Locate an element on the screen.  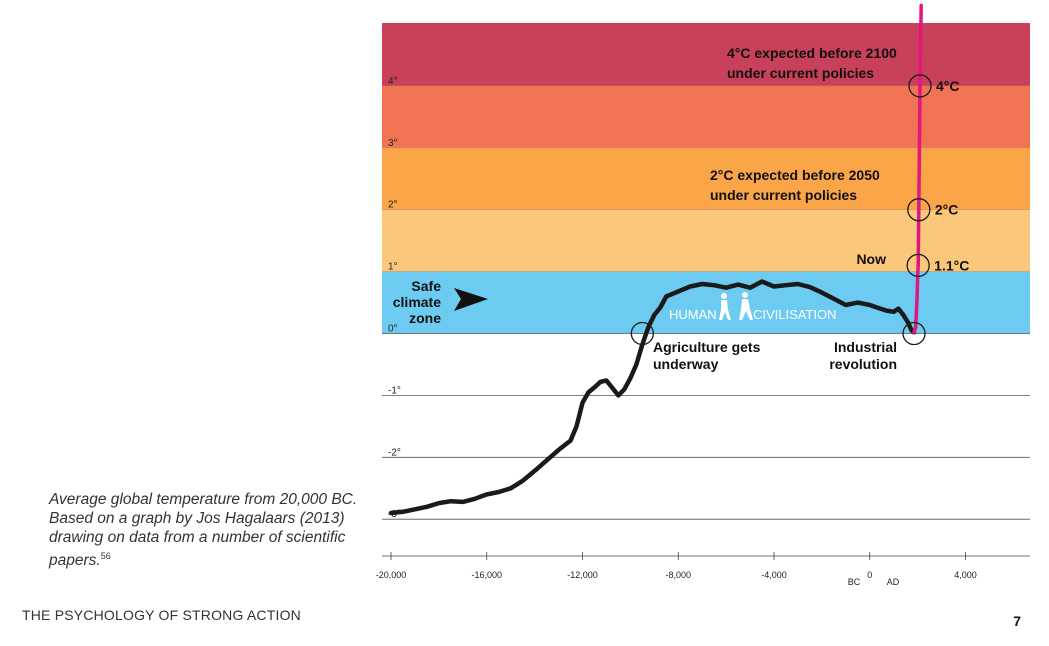
safe-zone-line1: Safe is located at coordinates (426, 286).